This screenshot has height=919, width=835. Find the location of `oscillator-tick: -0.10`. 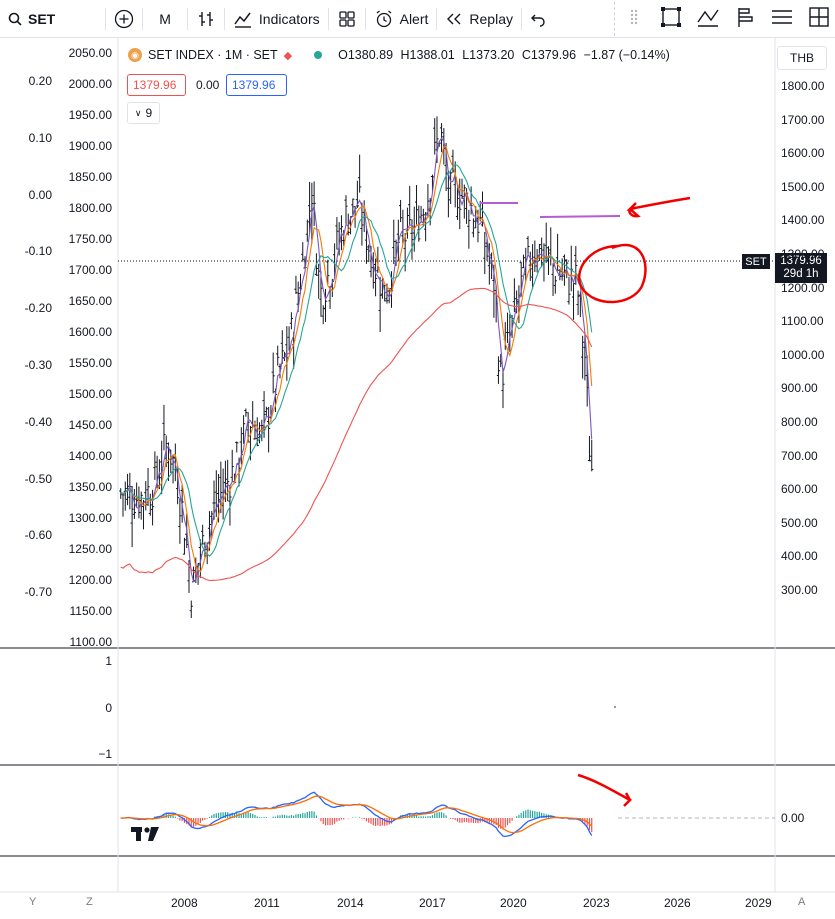

oscillator-tick: -0.10 is located at coordinates (38, 251).